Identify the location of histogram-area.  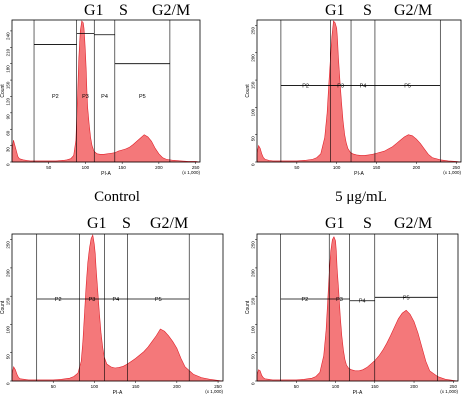
(106, 91).